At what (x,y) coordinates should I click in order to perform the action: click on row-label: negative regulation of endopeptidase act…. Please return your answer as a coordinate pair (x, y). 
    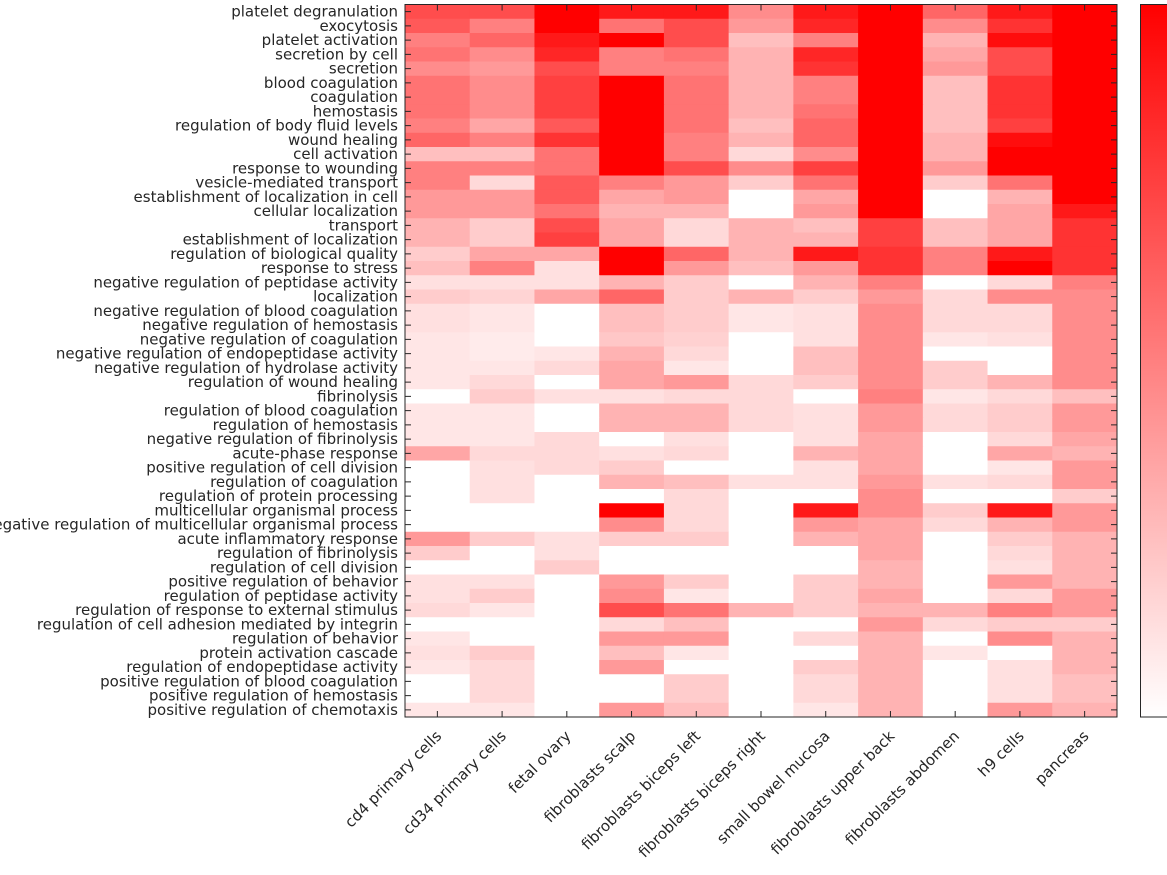
    Looking at the image, I should click on (227, 354).